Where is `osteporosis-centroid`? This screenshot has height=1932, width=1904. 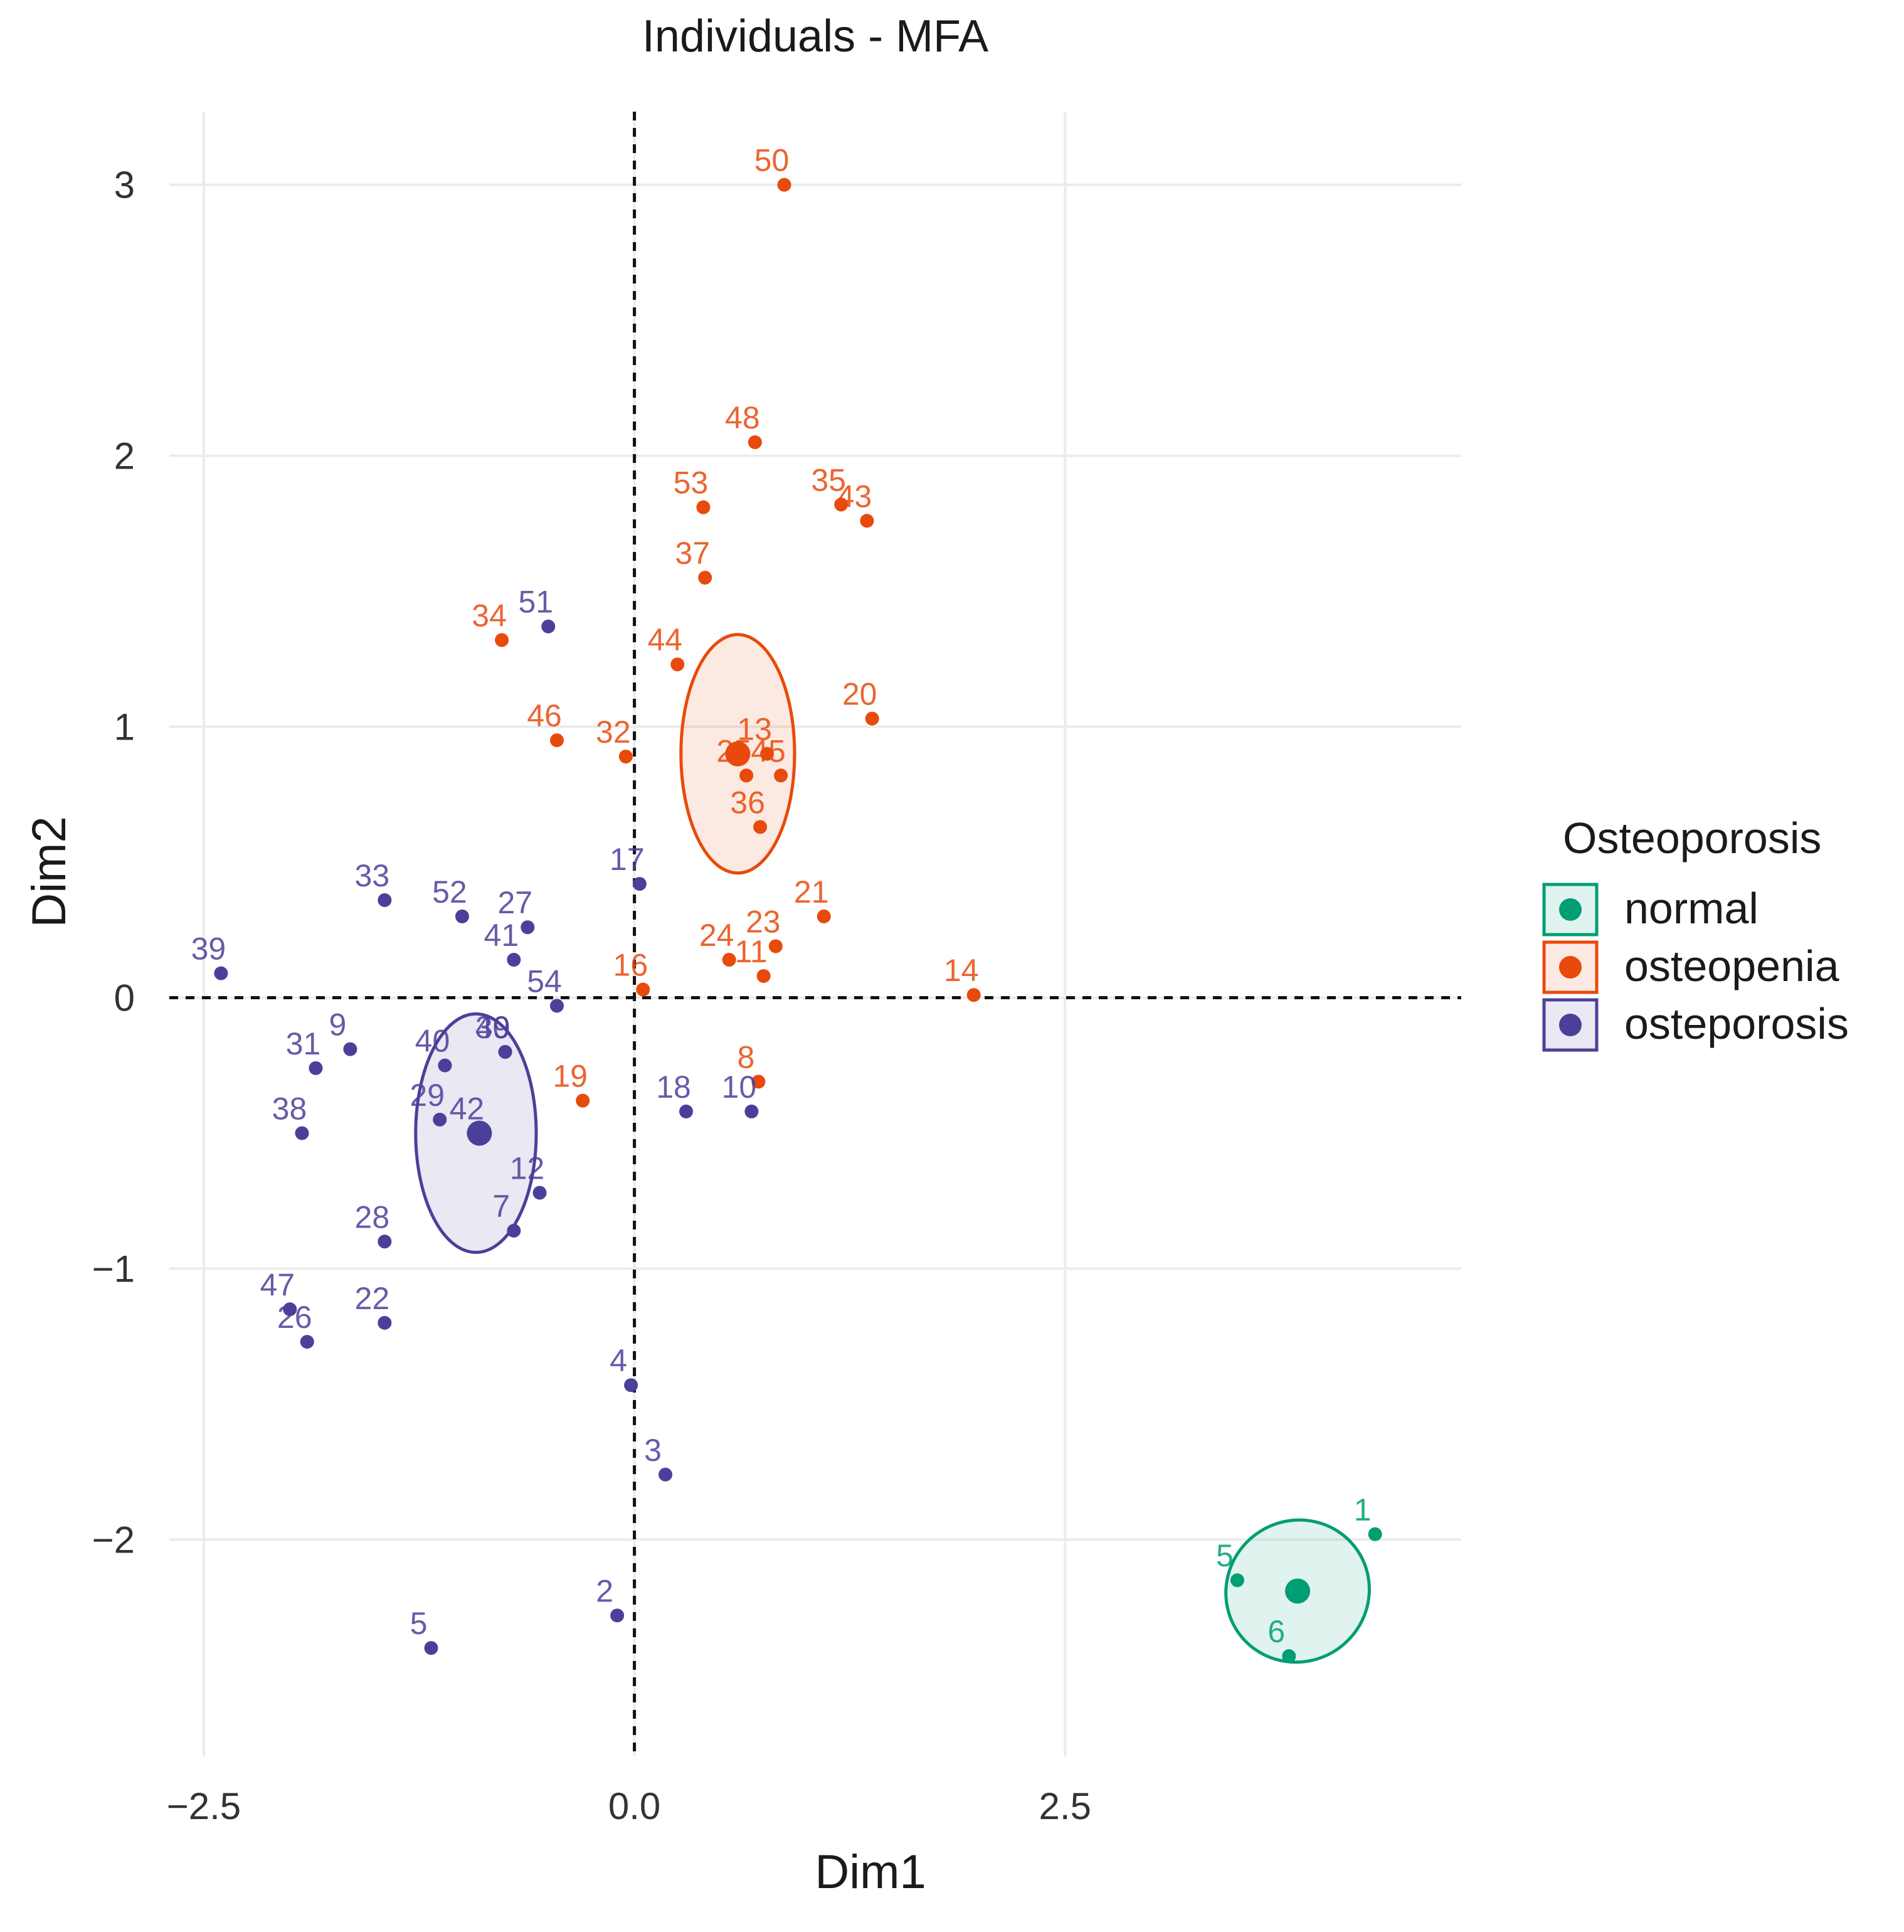 osteporosis-centroid is located at coordinates (479, 1133).